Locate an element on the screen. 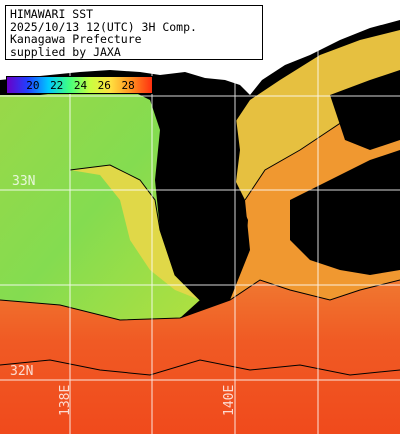 The image size is (400, 434). longitude-label-138e: 138E is located at coordinates (65, 400).